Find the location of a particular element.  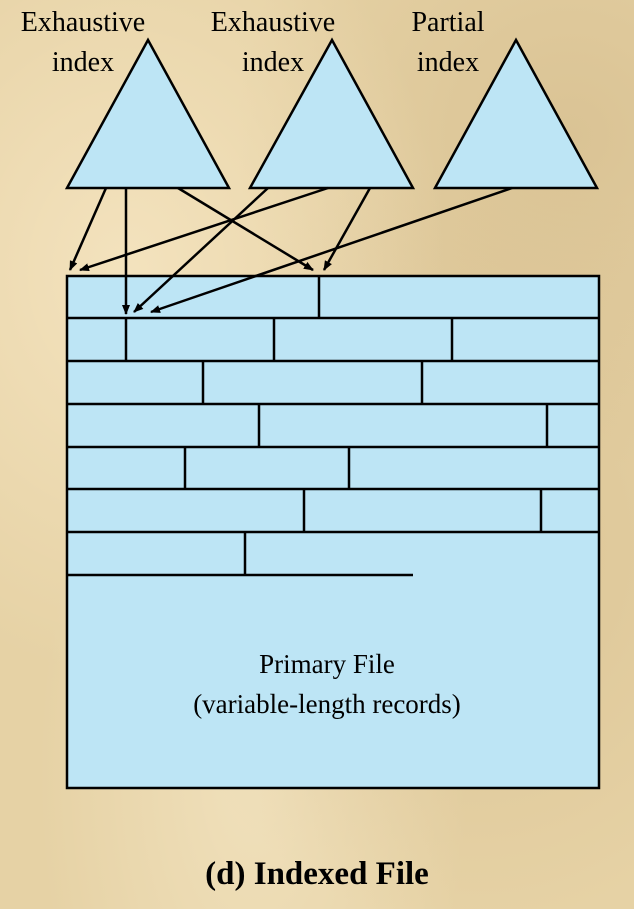

index-1-label-line1: Exhaustive is located at coordinates (83, 22).